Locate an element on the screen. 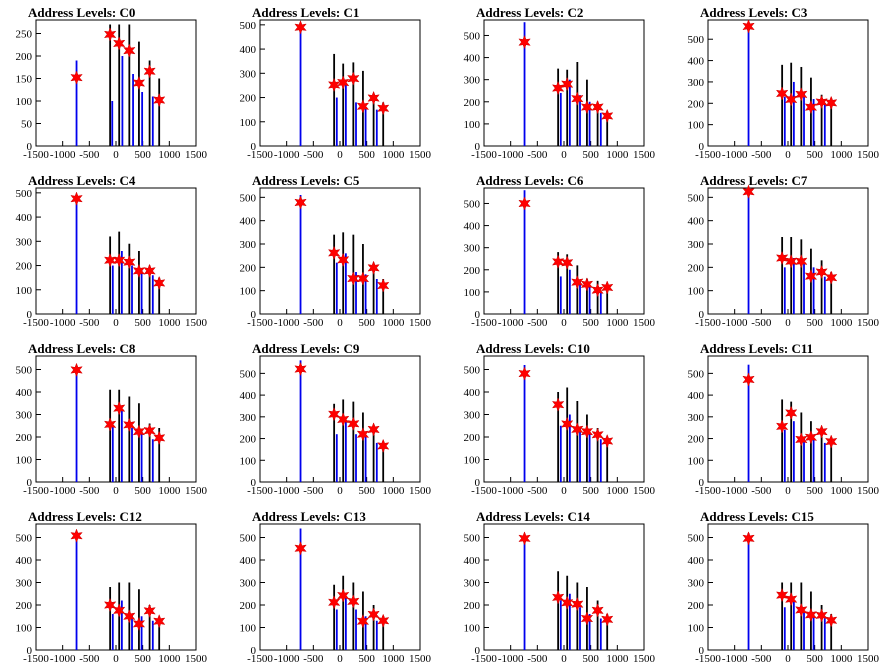  y-tick-label: 500 is located at coordinates (472, 204).